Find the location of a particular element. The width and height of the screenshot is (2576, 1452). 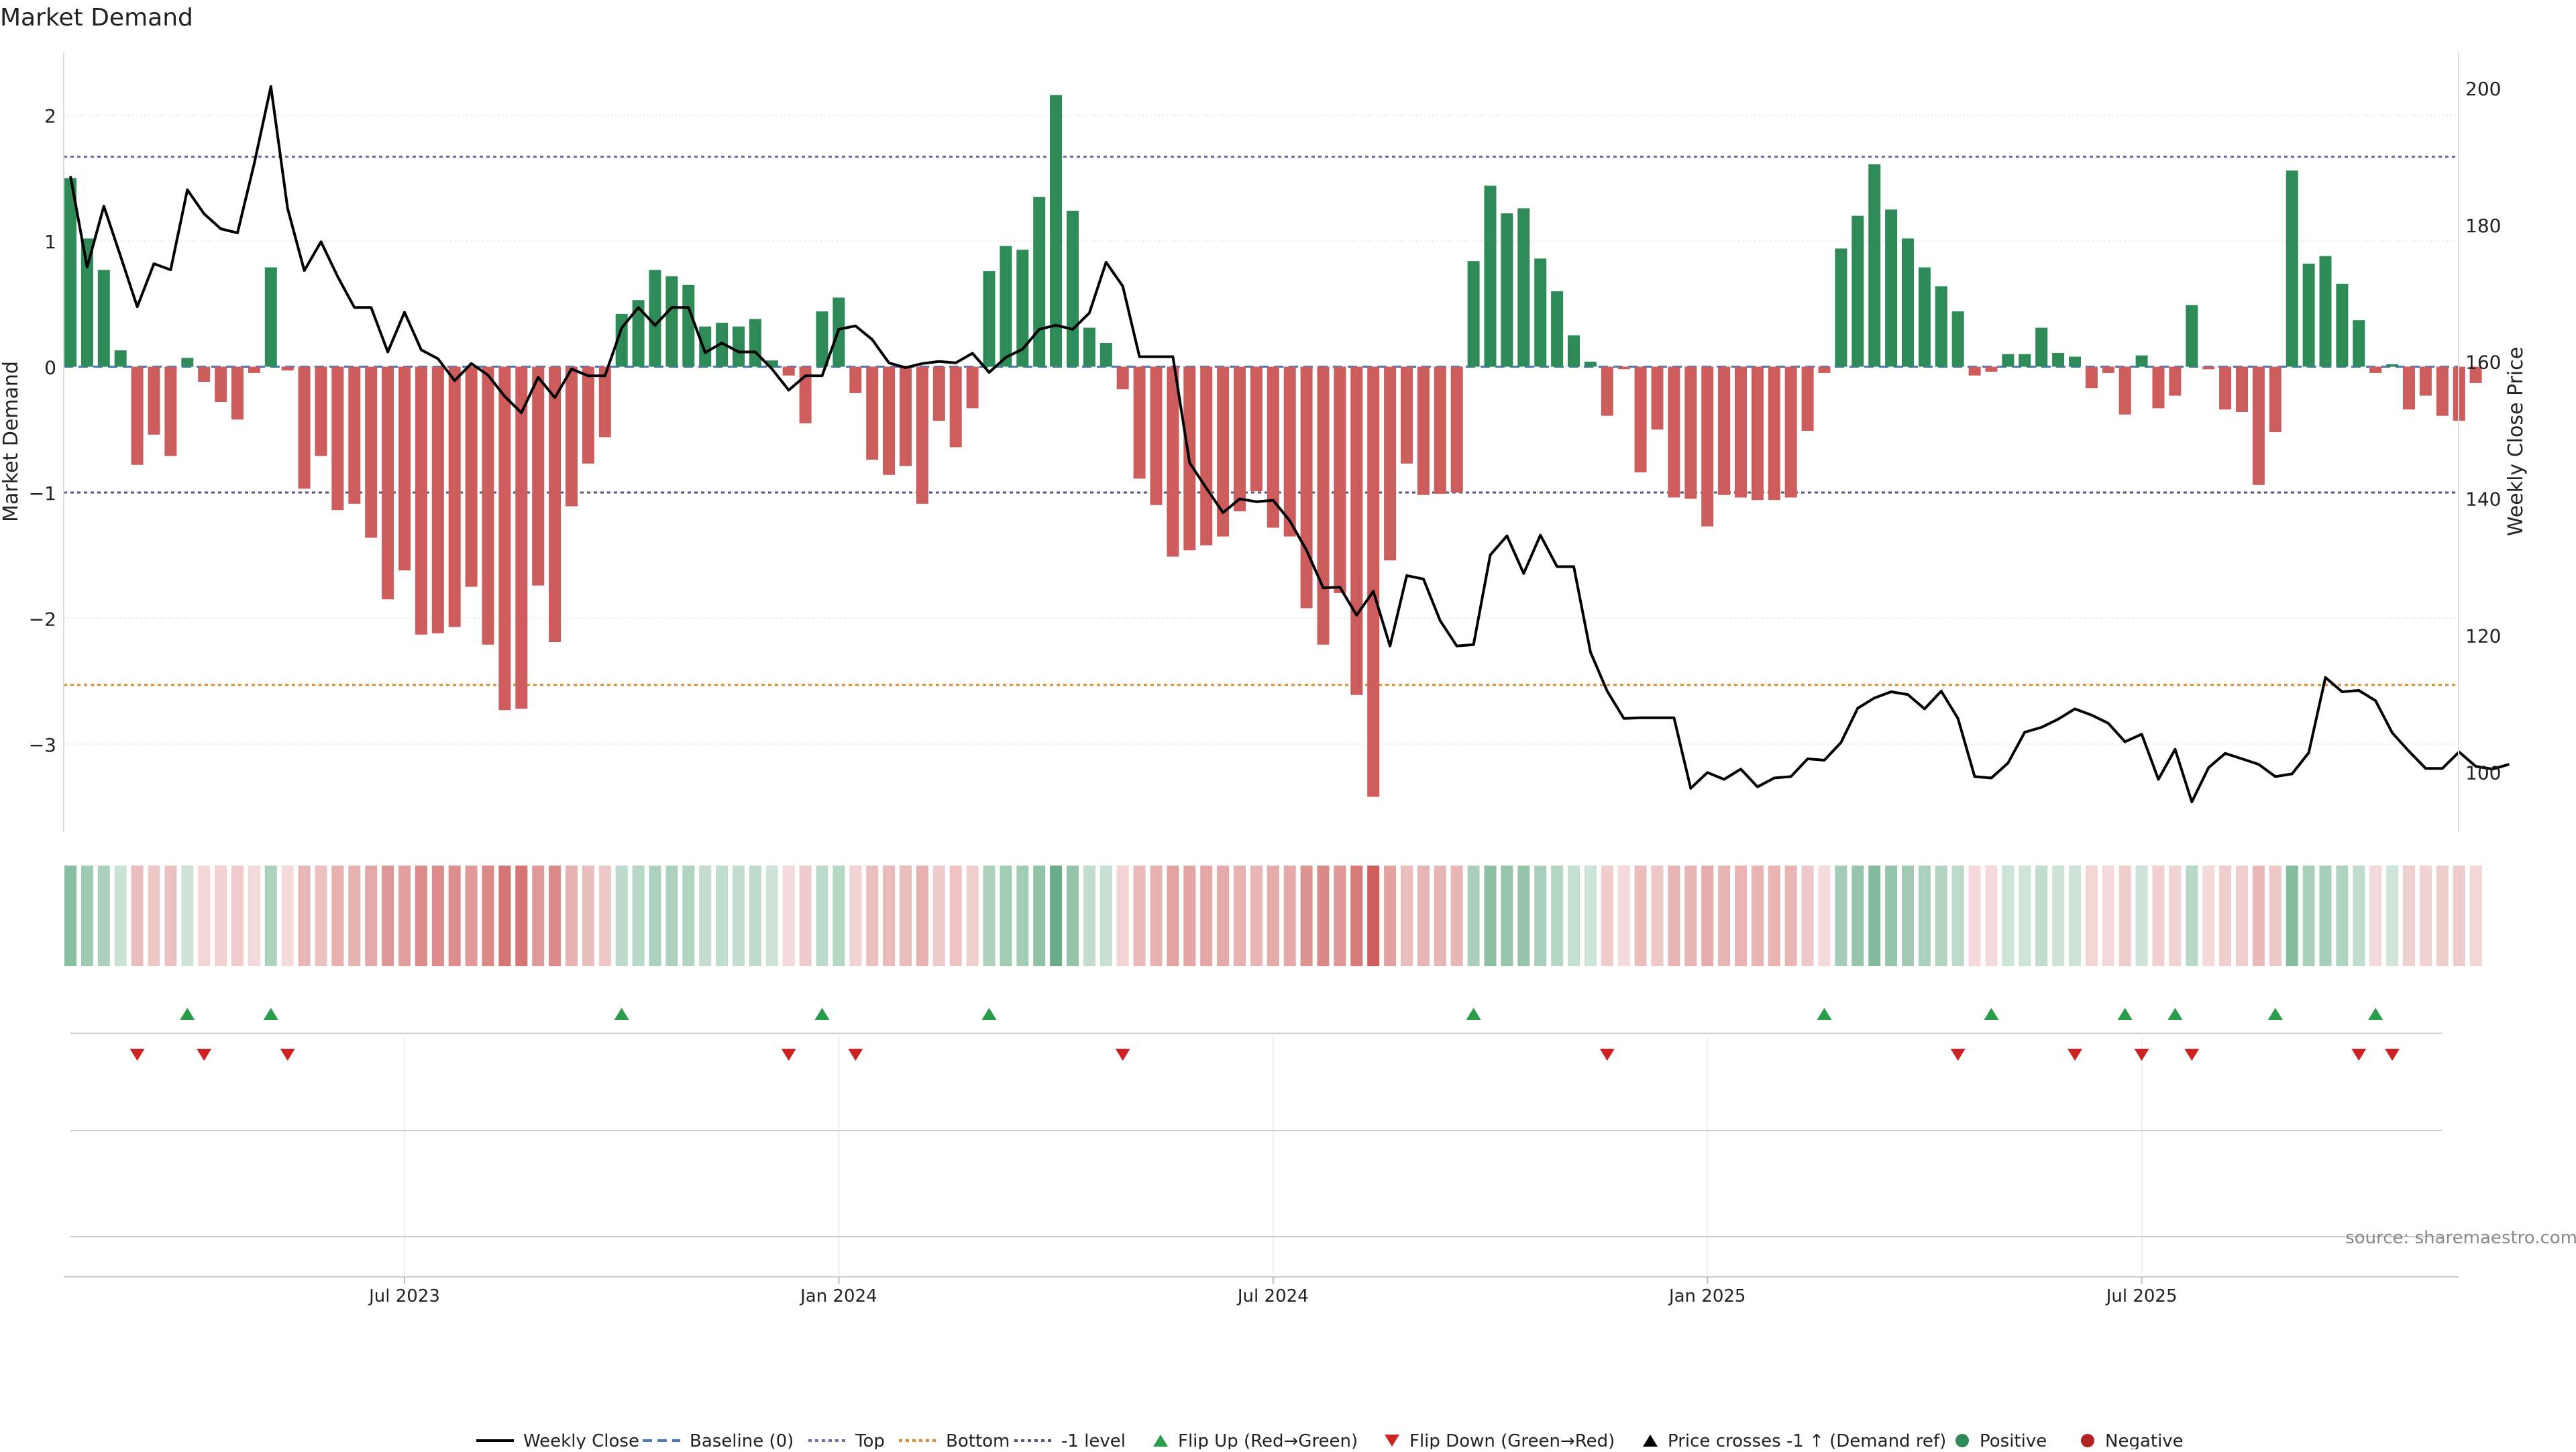

legend-label: Flip Down (Green→Red) is located at coordinates (1512, 1440).